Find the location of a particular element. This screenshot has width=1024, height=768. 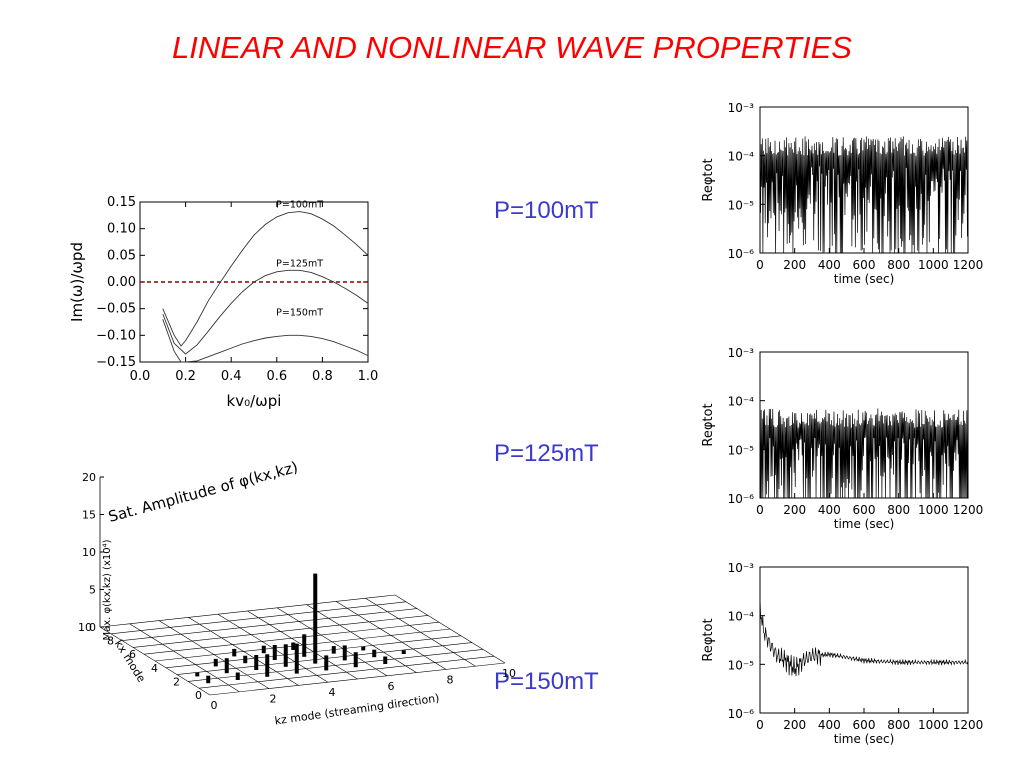

z-tick-label: 10 is located at coordinates (89, 552).